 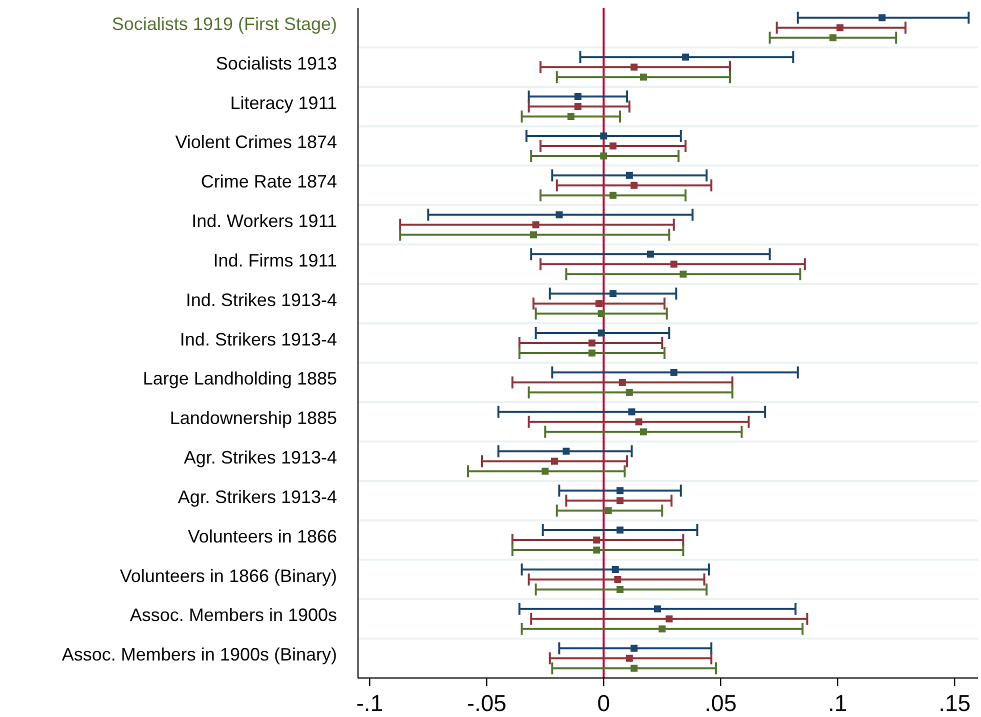 I want to click on x-tick-label: 0, so click(x=603, y=703).